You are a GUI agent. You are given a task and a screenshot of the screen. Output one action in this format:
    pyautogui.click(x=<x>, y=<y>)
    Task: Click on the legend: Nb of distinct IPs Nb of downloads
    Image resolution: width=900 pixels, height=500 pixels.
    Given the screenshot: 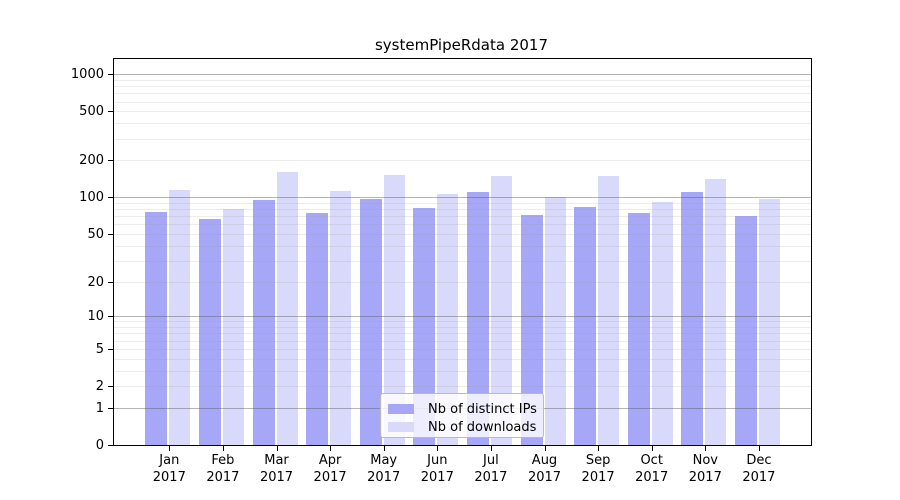 What is the action you would take?
    pyautogui.click(x=462, y=415)
    